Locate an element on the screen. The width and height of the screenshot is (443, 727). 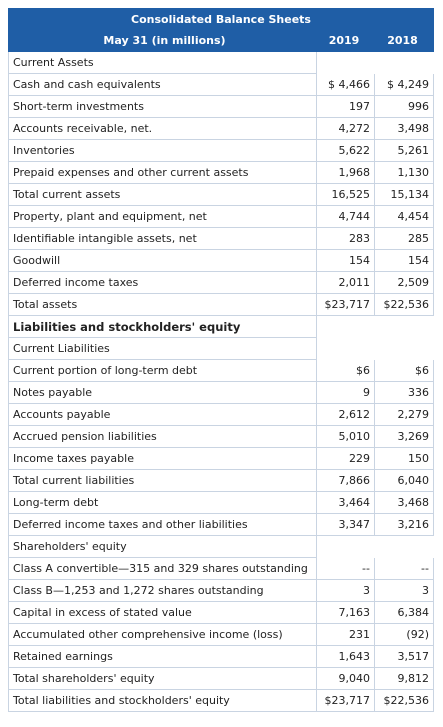
value-2018: 5,261 is located at coordinates (404, 151).